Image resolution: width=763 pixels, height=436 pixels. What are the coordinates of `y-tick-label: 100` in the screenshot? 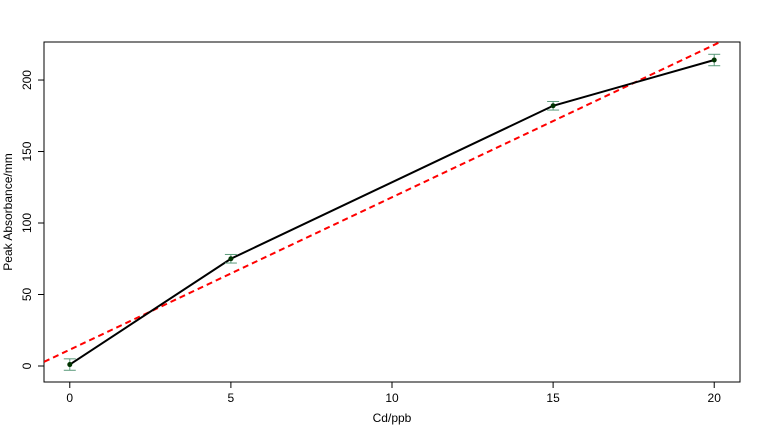 It's located at (27, 223).